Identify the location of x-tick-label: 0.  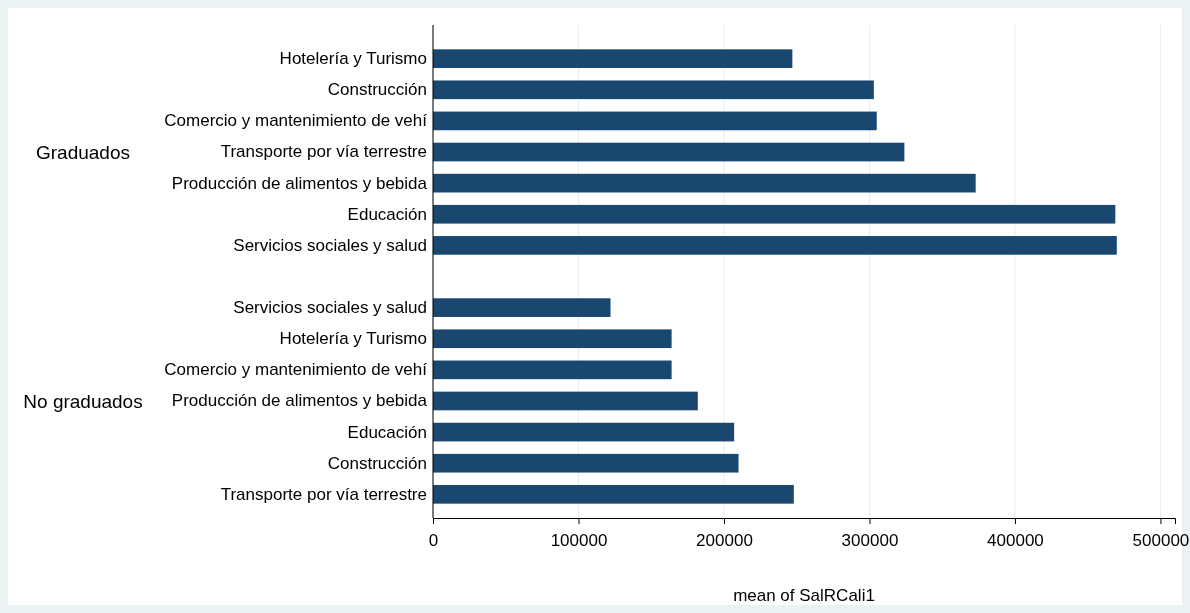
(433, 540).